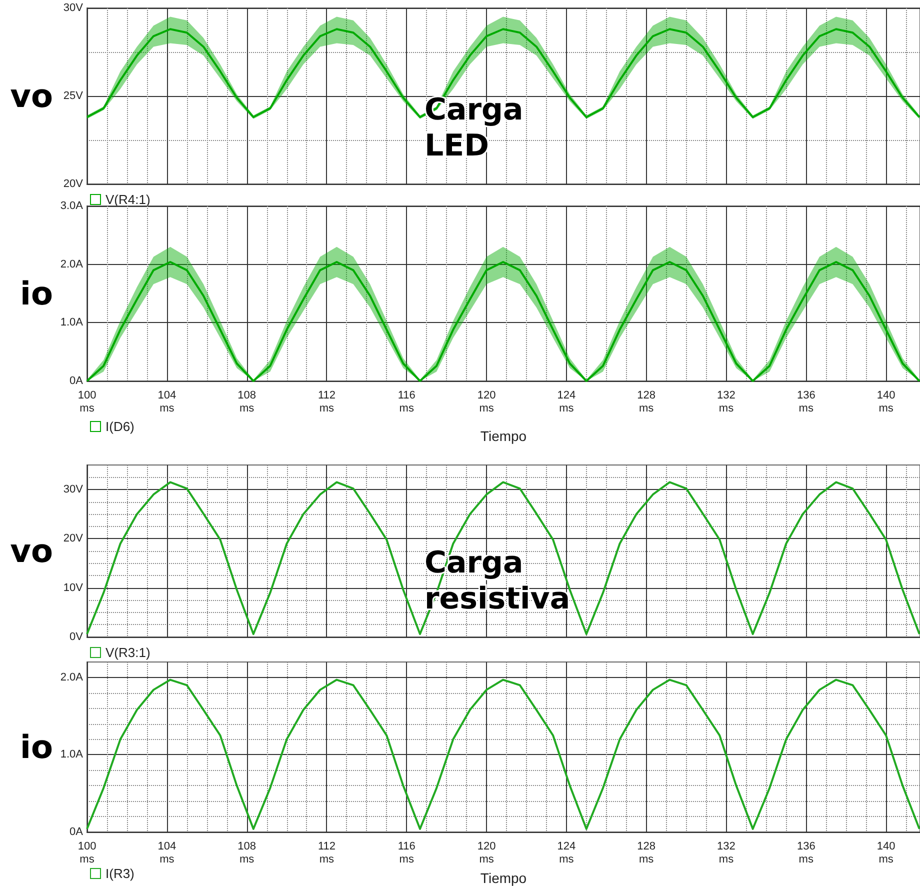 This screenshot has height=886, width=920. What do you see at coordinates (73, 588) in the screenshot?
I see `y-tick-label: 10V` at bounding box center [73, 588].